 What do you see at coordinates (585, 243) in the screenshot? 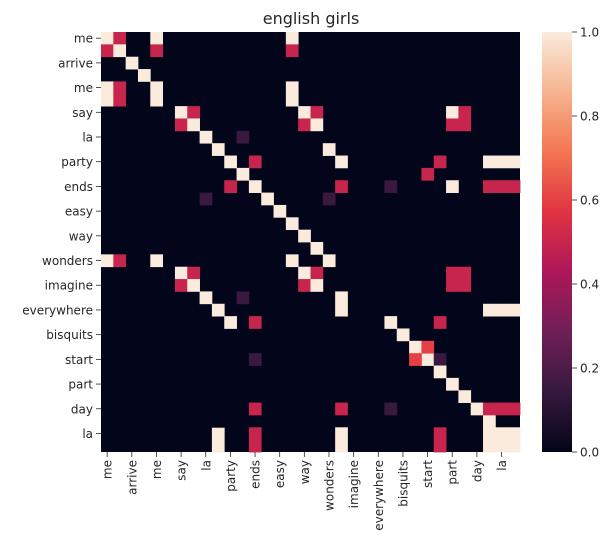
I see `colorbar-ticks: 0.0 0.2 0.4 0.6 0.8 1.0` at bounding box center [585, 243].